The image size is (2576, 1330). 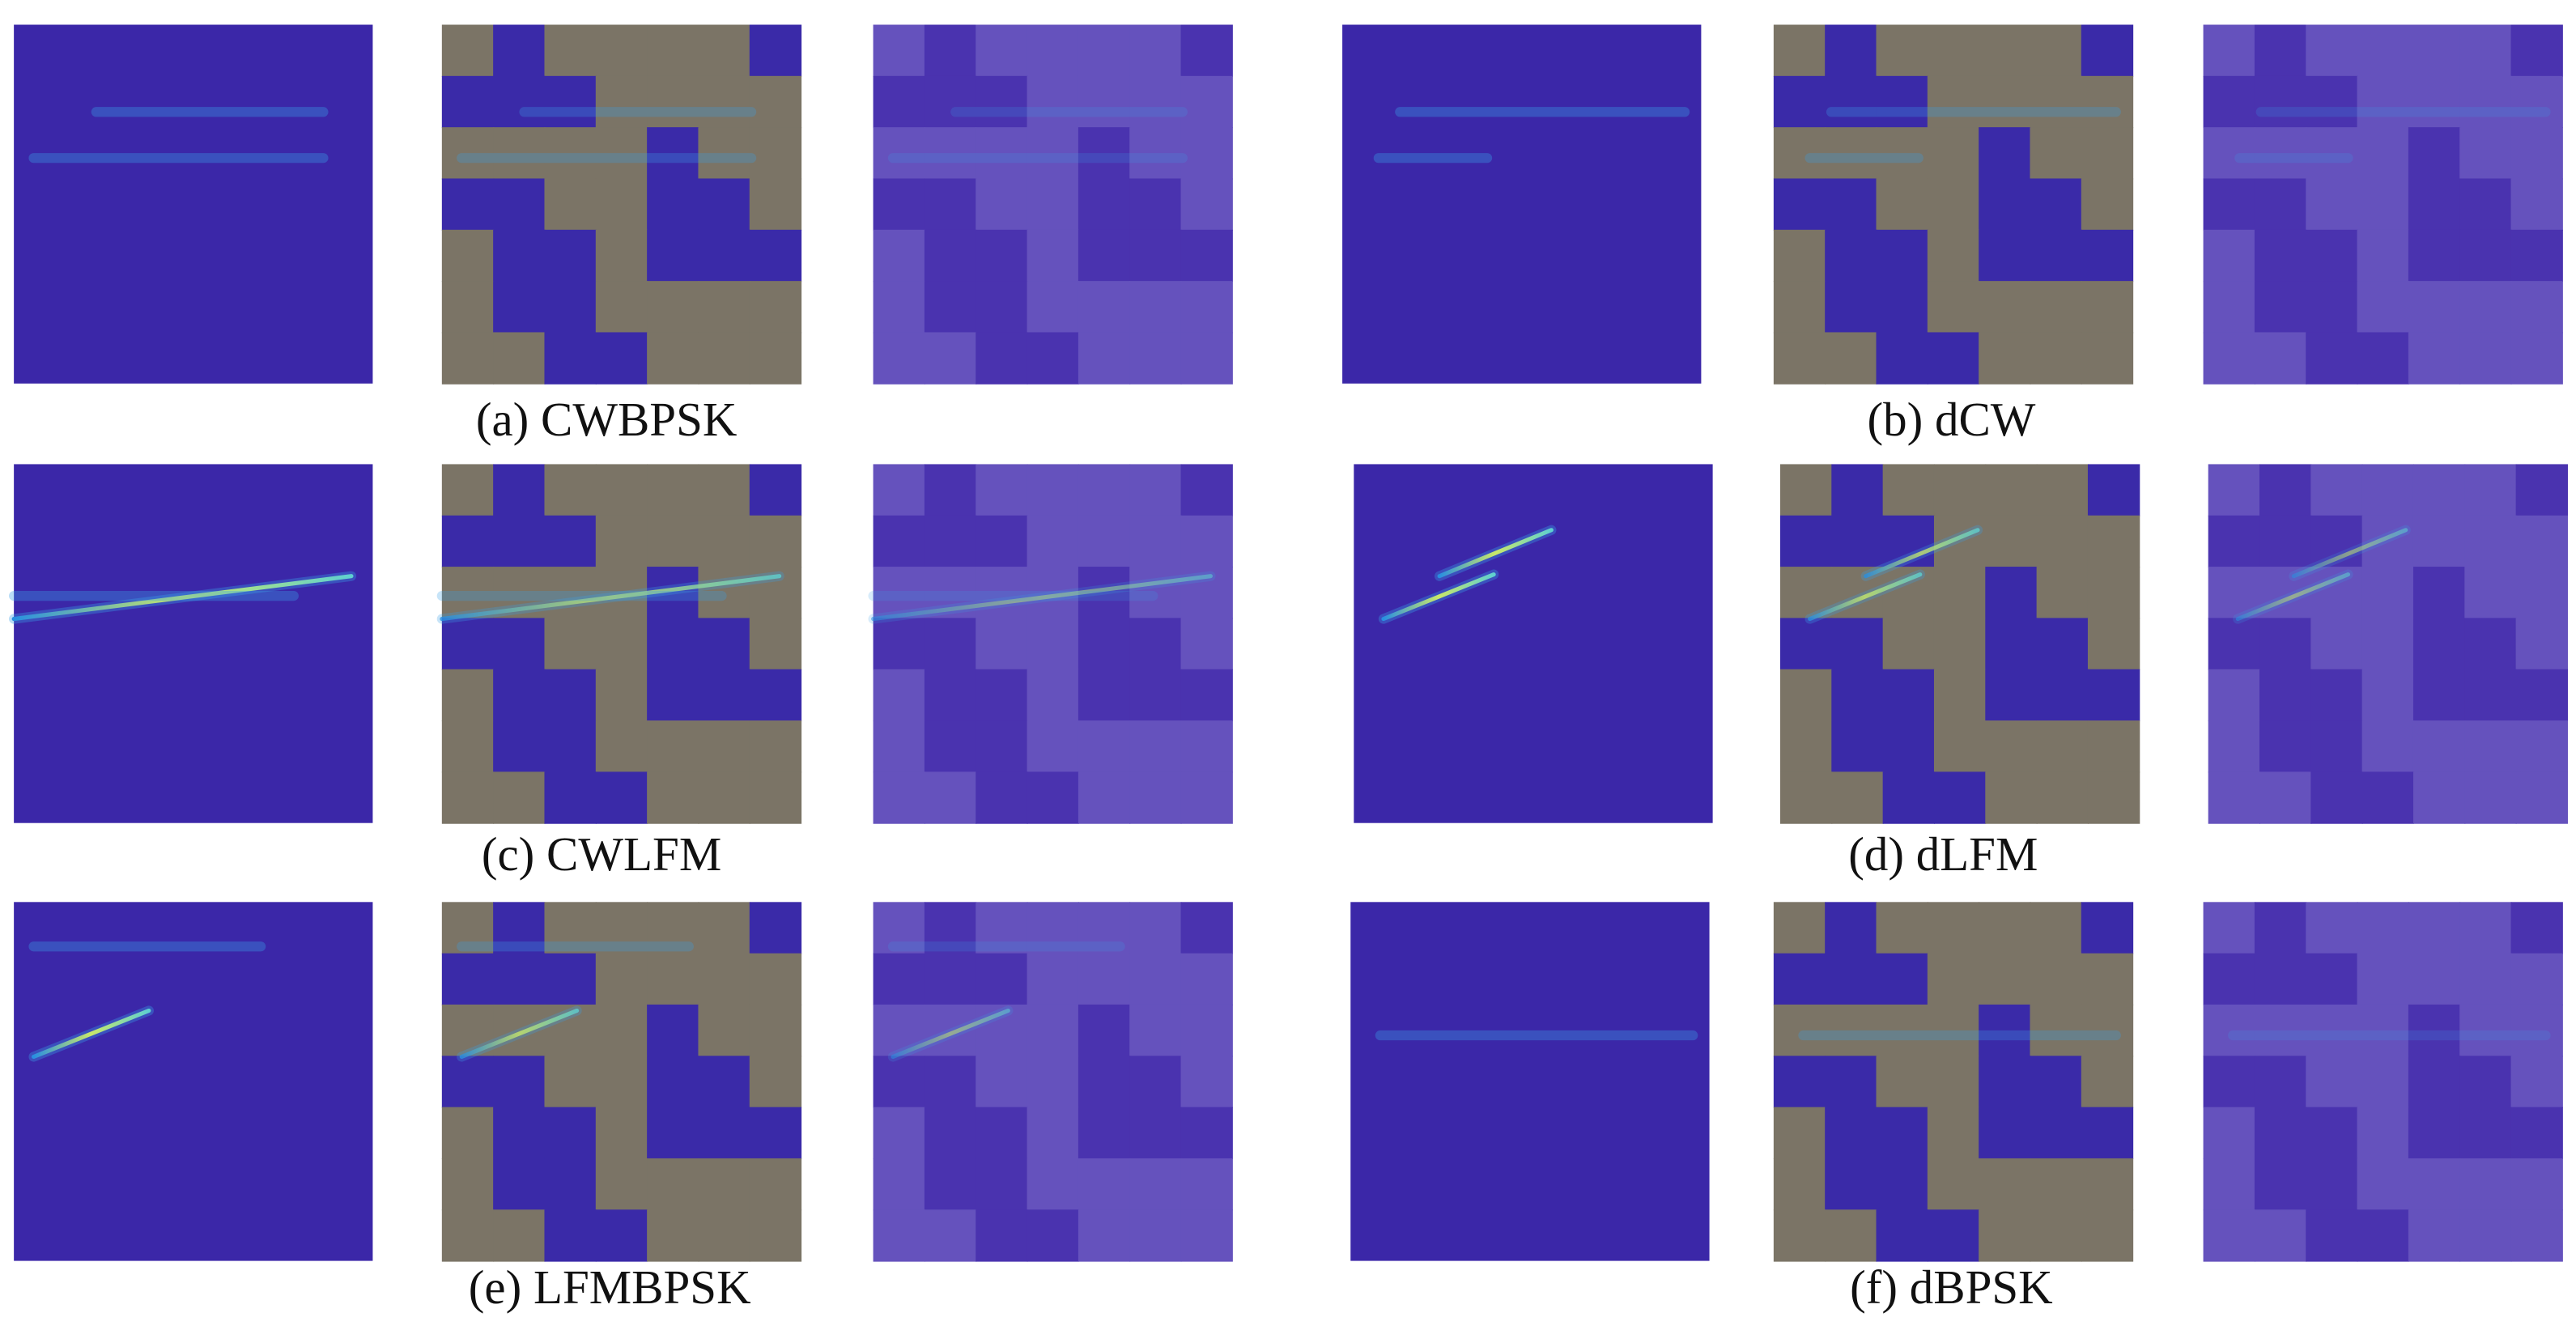 I want to click on caption: (c) CWLFM, so click(x=601, y=854).